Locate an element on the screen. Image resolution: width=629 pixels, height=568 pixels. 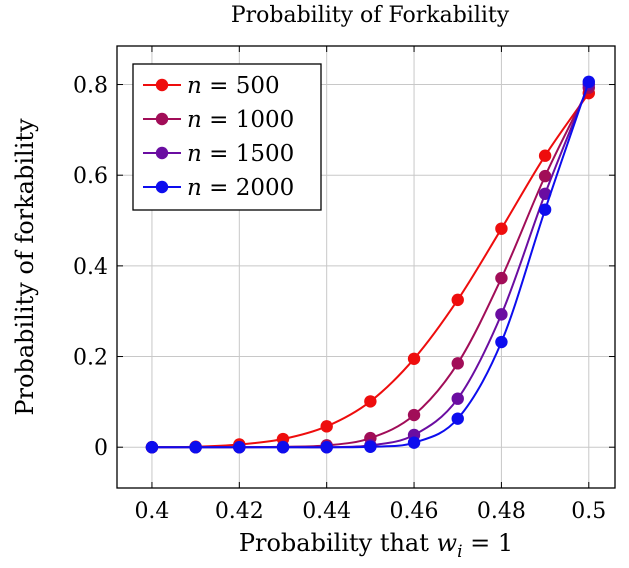
x-axis-label-prefix: Probability that is located at coordinates (338, 543).